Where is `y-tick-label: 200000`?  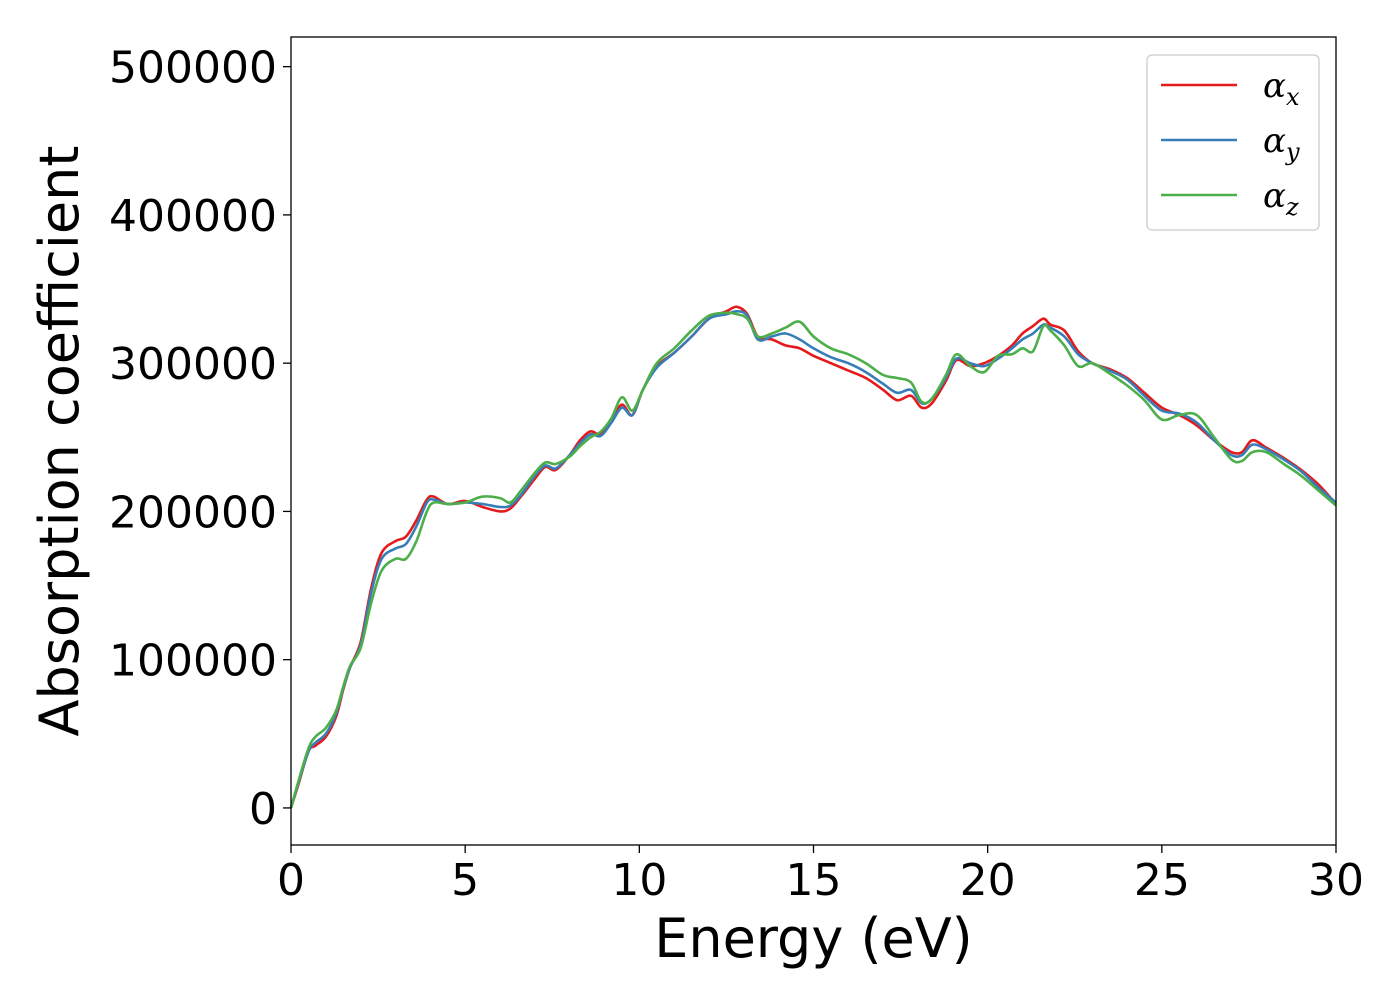 y-tick-label: 200000 is located at coordinates (193, 512).